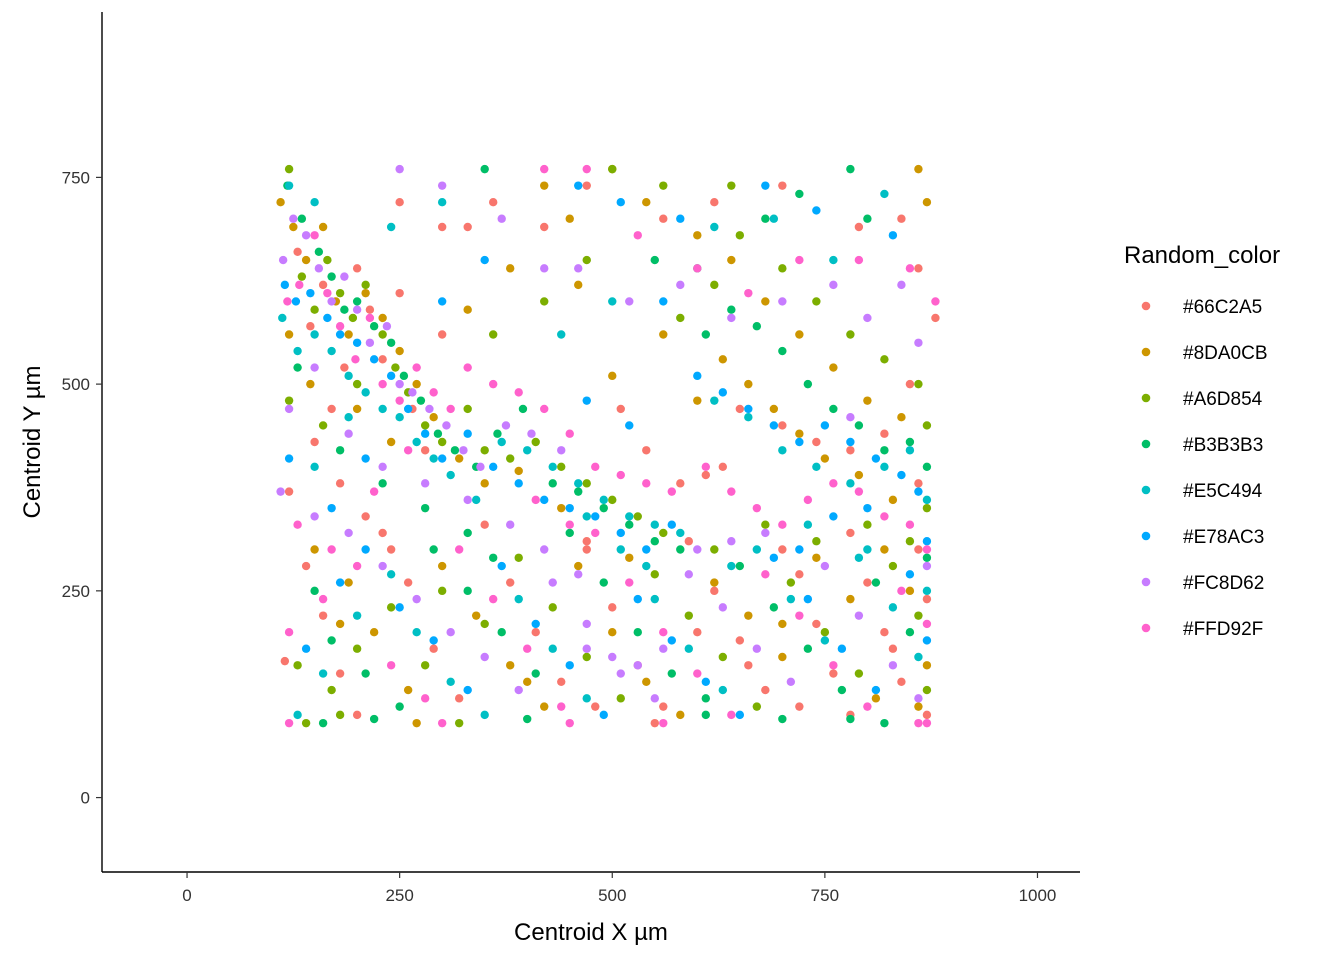 This screenshot has width=1344, height=960. What do you see at coordinates (76, 591) in the screenshot?
I see `y-tick-label: 250` at bounding box center [76, 591].